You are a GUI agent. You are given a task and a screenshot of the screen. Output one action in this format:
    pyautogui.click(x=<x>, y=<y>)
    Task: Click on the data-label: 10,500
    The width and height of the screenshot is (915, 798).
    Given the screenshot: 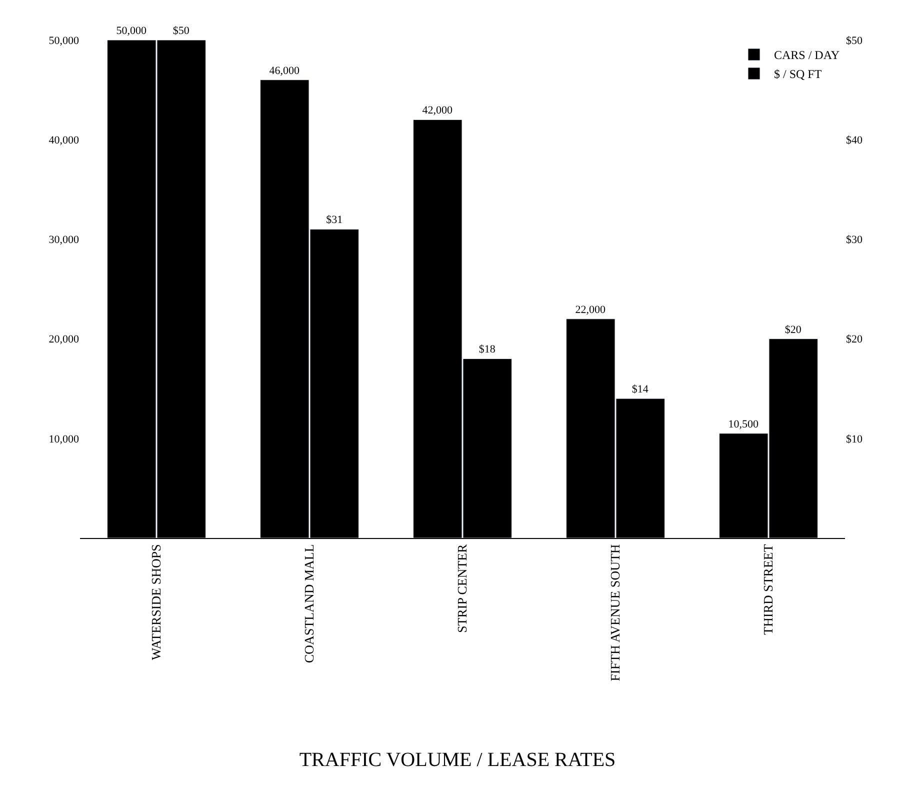 What is the action you would take?
    pyautogui.click(x=744, y=424)
    